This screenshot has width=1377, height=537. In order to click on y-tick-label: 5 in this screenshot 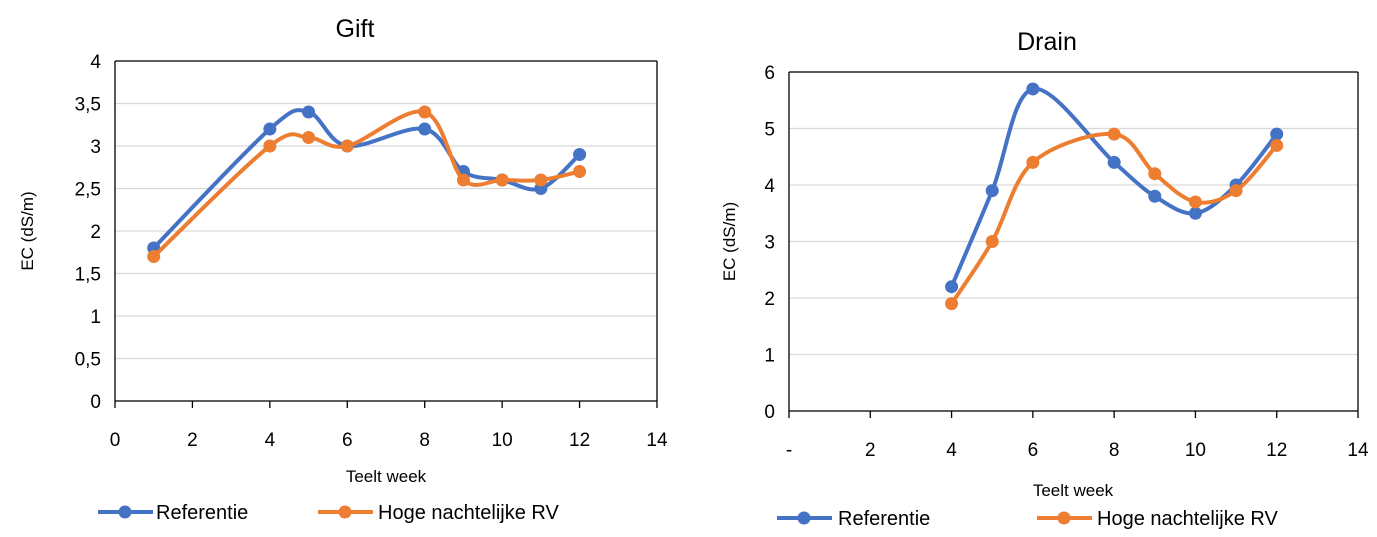, I will do `click(769, 130)`.